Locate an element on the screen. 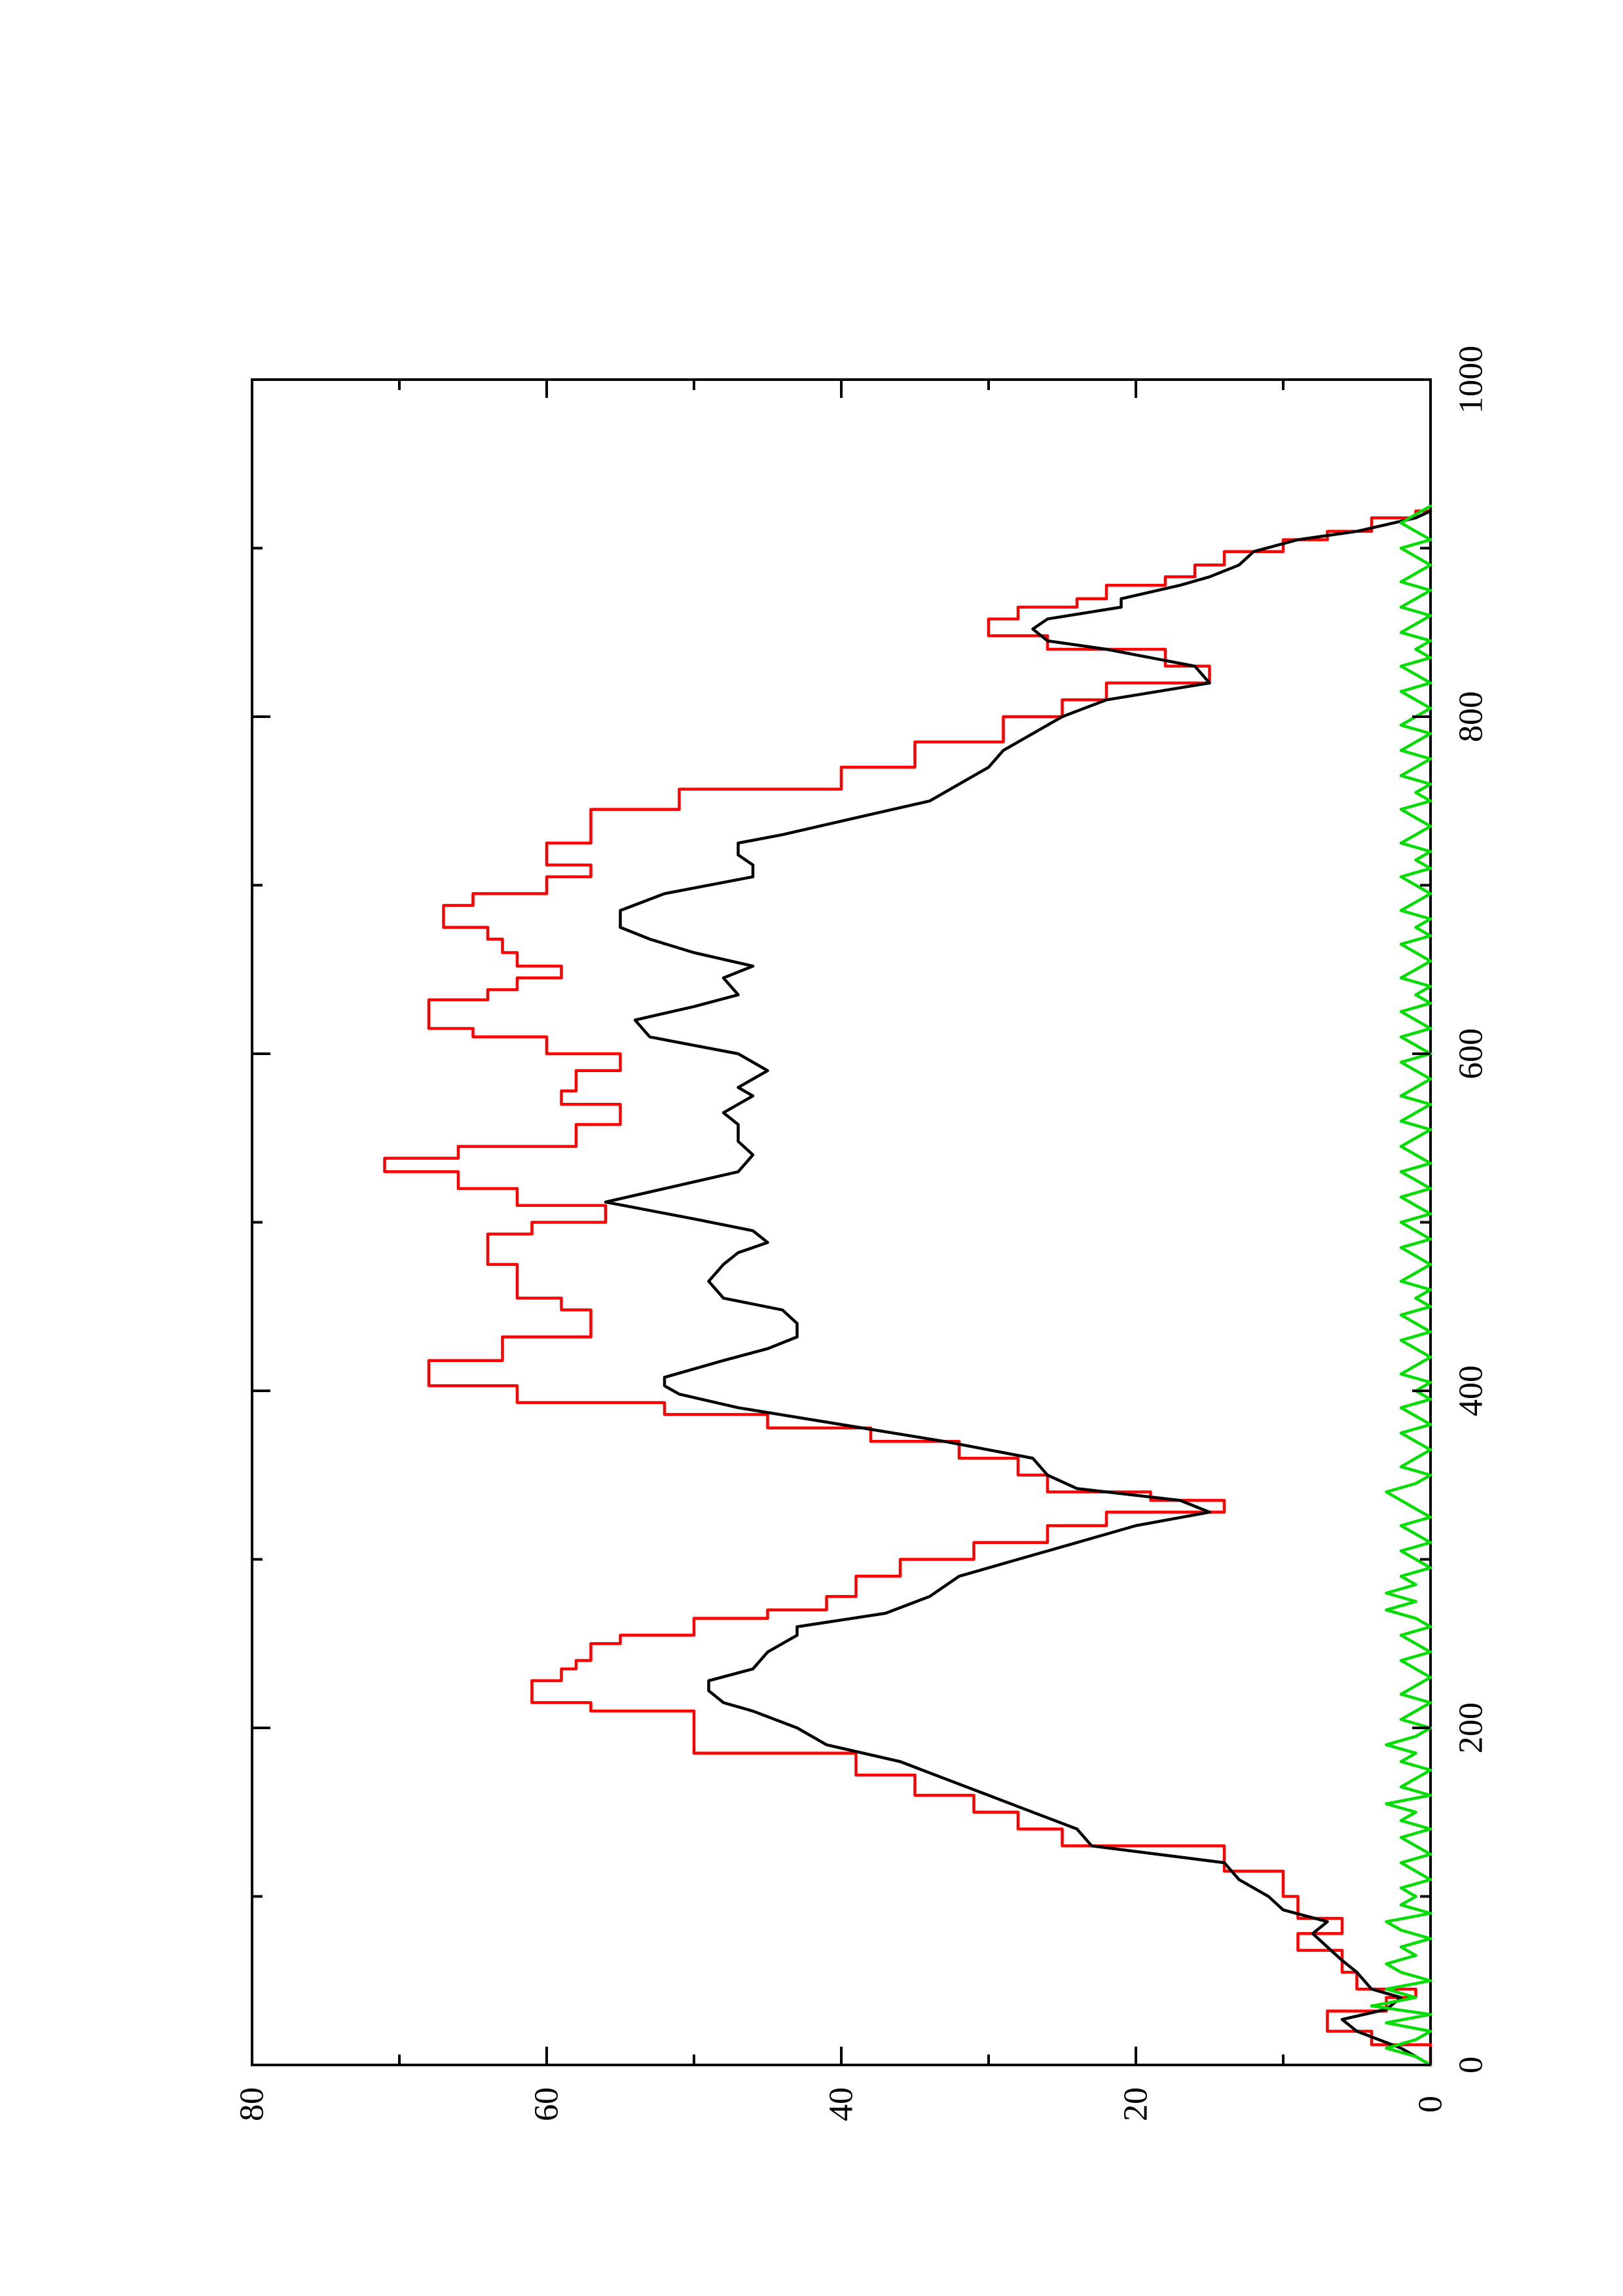 Image resolution: width=1623 pixels, height=2296 pixels. y-tick-label: 20 is located at coordinates (1136, 2104).